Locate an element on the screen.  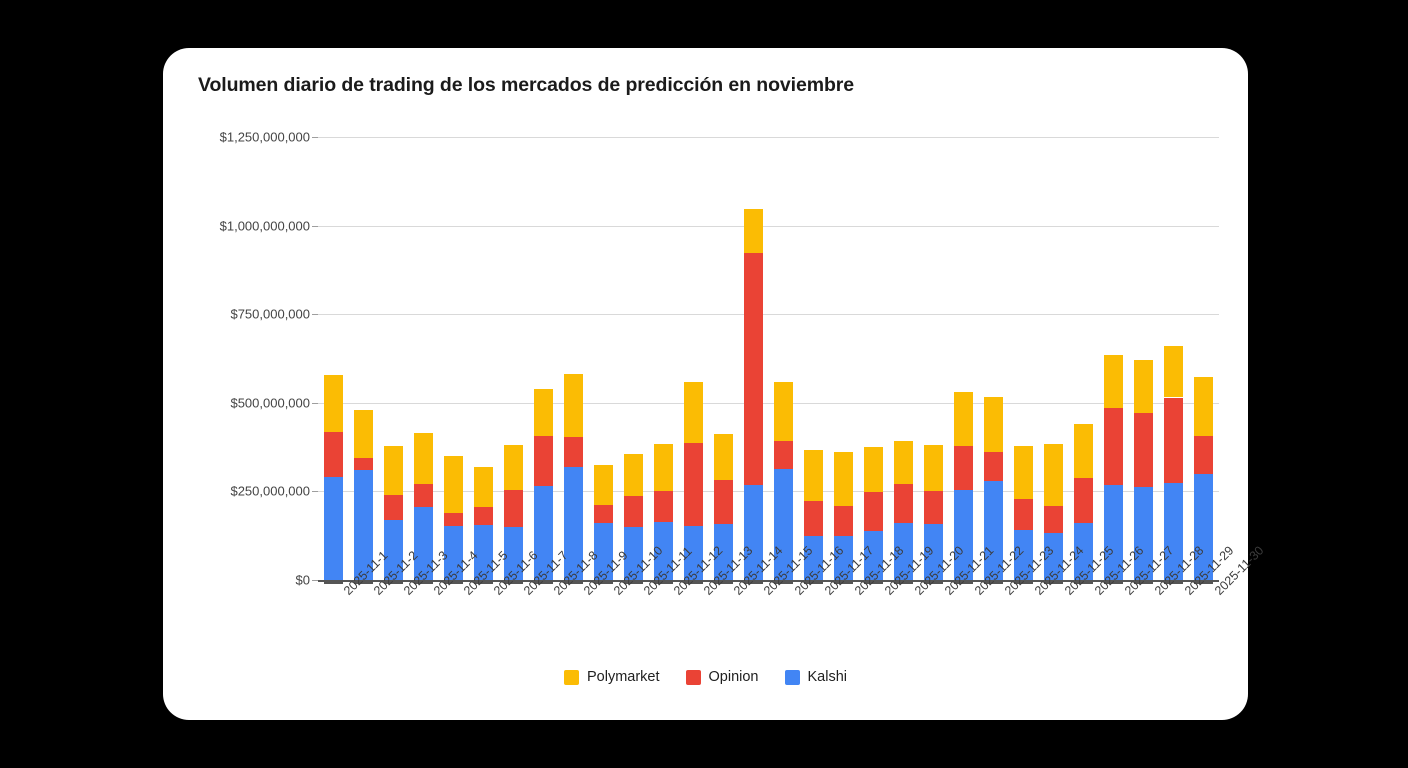
legend-item-opinion: Opinion is located at coordinates (722, 677).